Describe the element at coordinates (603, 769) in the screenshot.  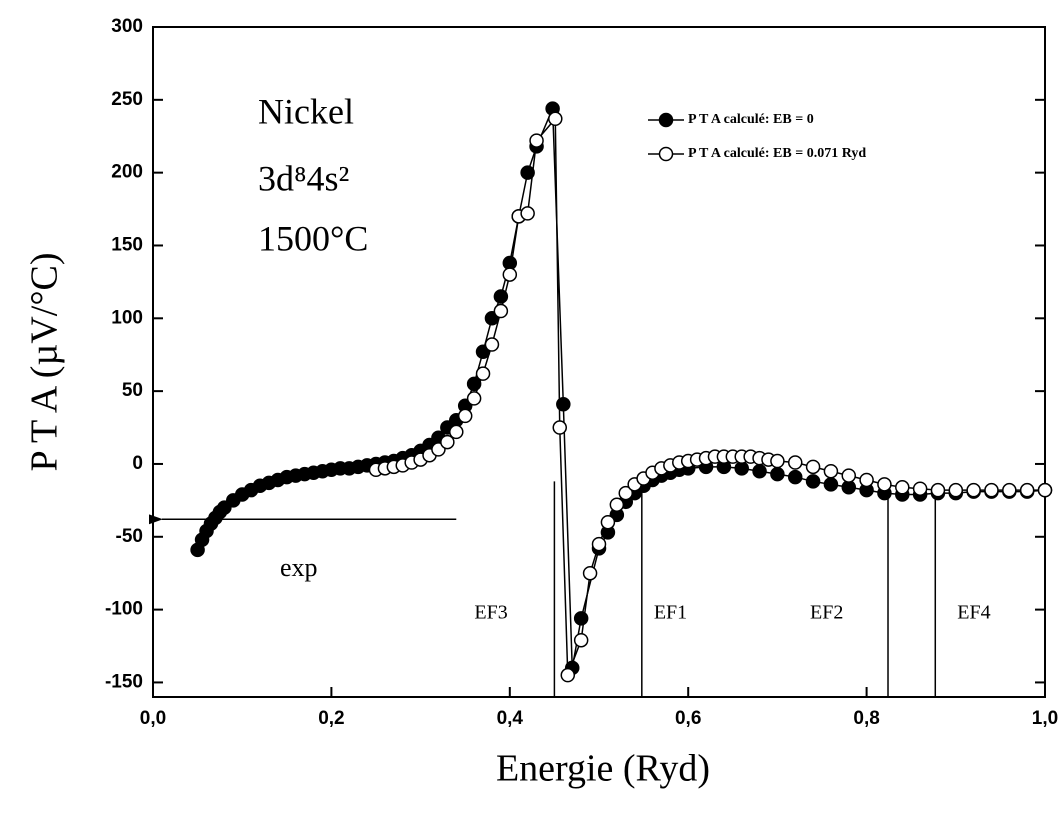
I see `x-axis-label: Energie (Ryd)` at that location.